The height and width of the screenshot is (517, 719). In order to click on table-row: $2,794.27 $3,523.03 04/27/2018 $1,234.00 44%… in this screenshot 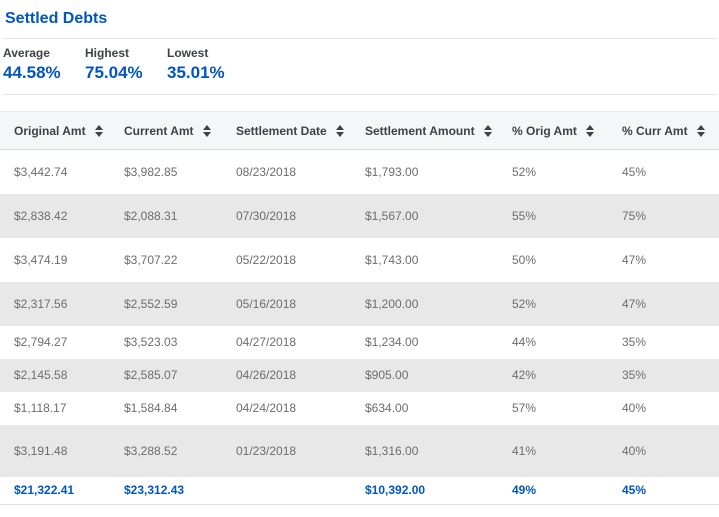, I will do `click(359, 342)`.